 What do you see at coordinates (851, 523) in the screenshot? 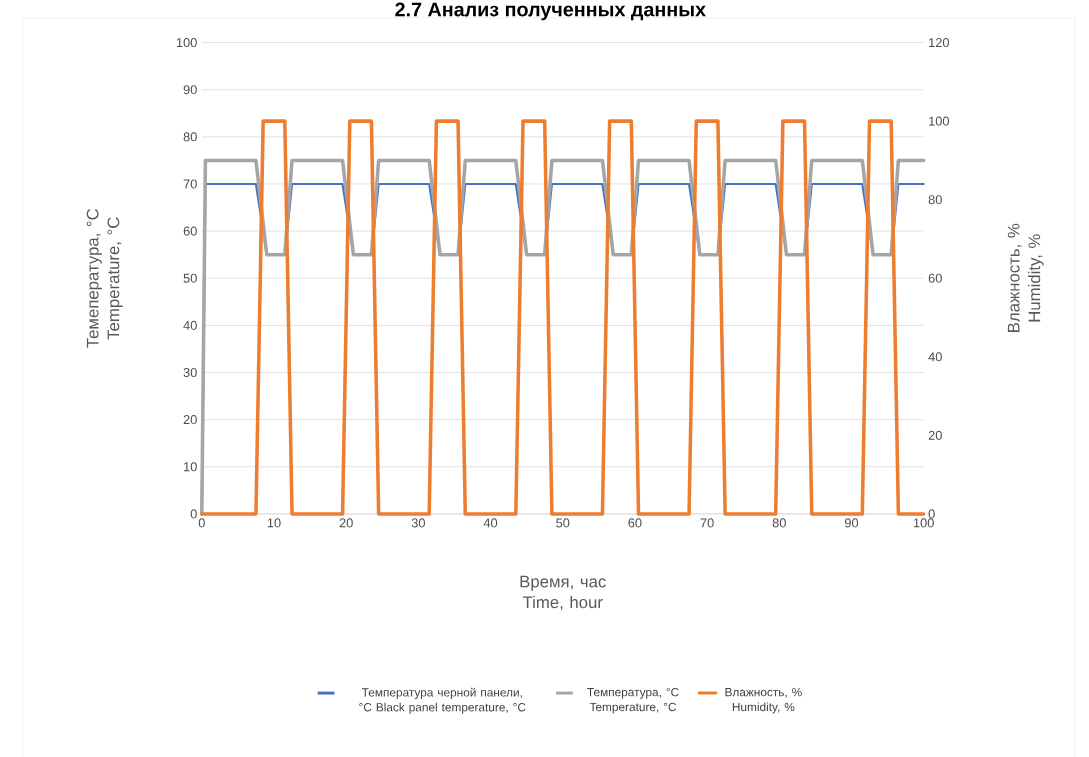
I see `x-tick-label: 90` at bounding box center [851, 523].